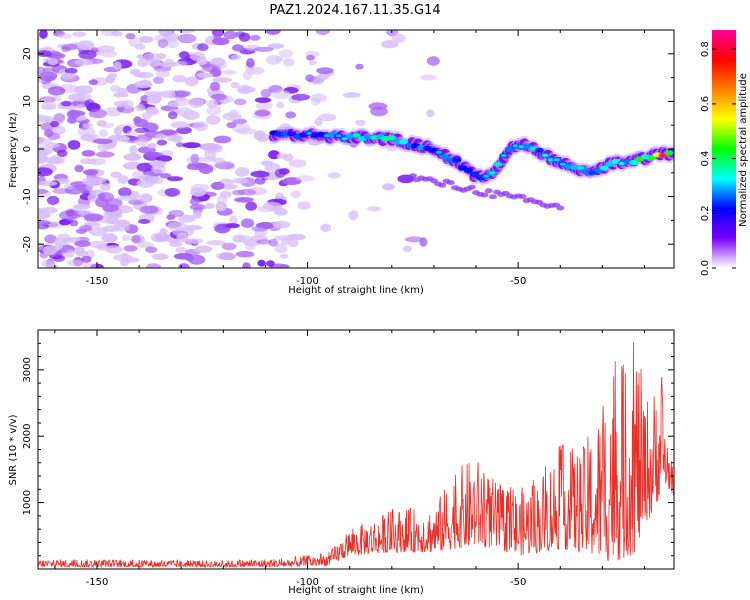  What do you see at coordinates (705, 104) in the screenshot?
I see `colorbar-tick-label: 0.6` at bounding box center [705, 104].